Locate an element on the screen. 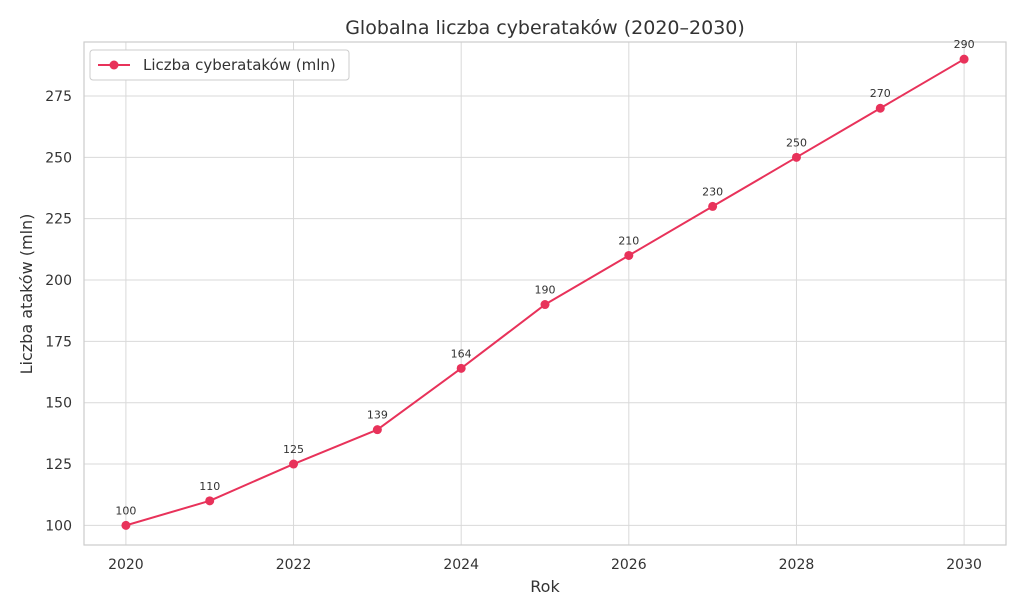 The height and width of the screenshot is (614, 1024). y-tick-label: 150 is located at coordinates (58, 404).